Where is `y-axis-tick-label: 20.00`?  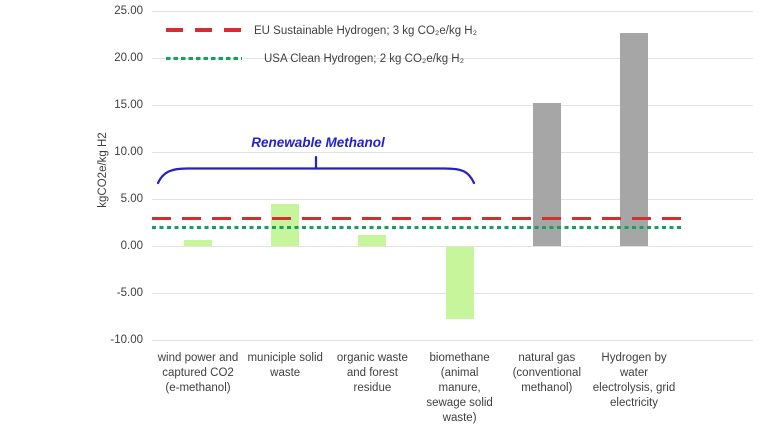 y-axis-tick-label: 20.00 is located at coordinates (128, 57).